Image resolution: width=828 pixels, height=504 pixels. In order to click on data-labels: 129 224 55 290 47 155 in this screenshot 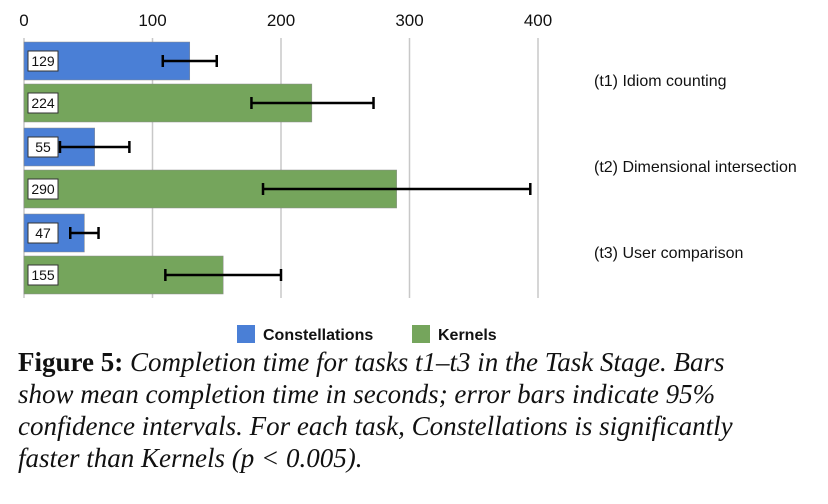, I will do `click(43, 168)`.